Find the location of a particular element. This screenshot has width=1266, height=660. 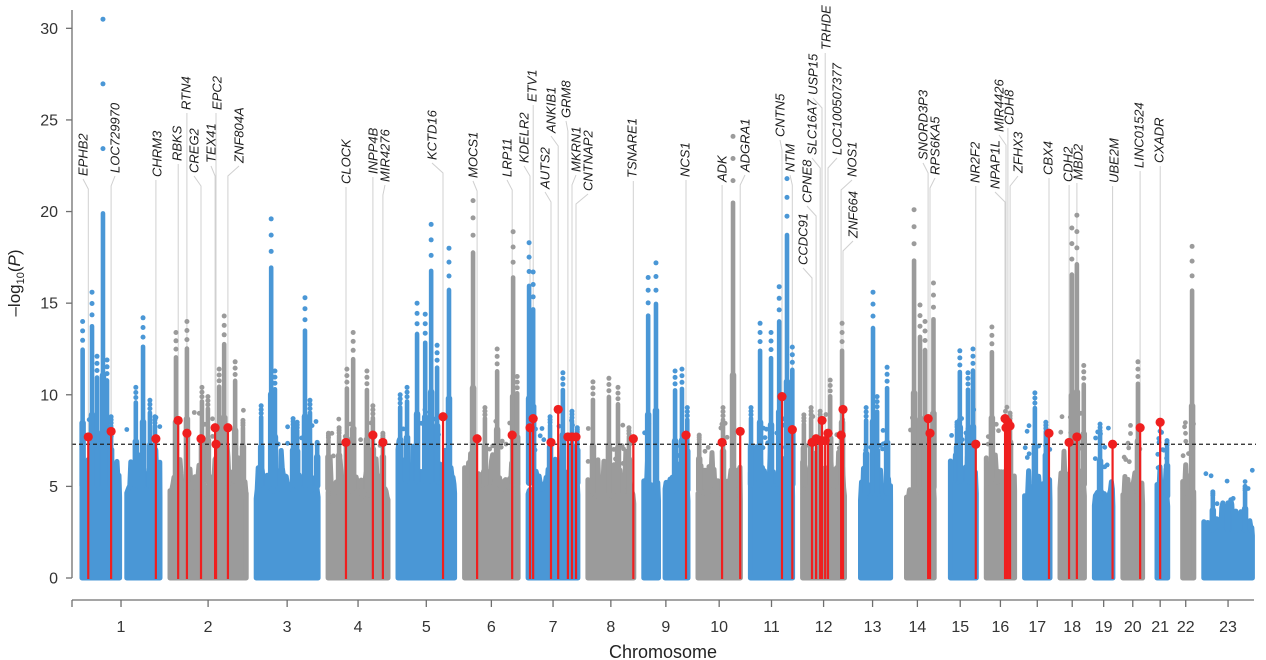

gene-label-slc16a7: SLC16A7 is located at coordinates (812, 127).